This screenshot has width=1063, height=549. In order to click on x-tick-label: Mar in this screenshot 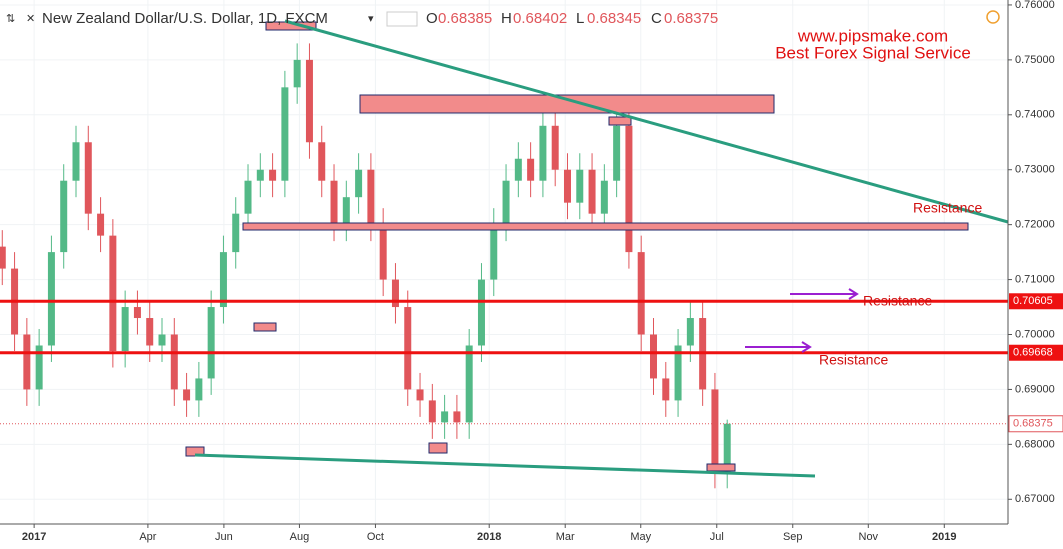, I will do `click(565, 537)`.